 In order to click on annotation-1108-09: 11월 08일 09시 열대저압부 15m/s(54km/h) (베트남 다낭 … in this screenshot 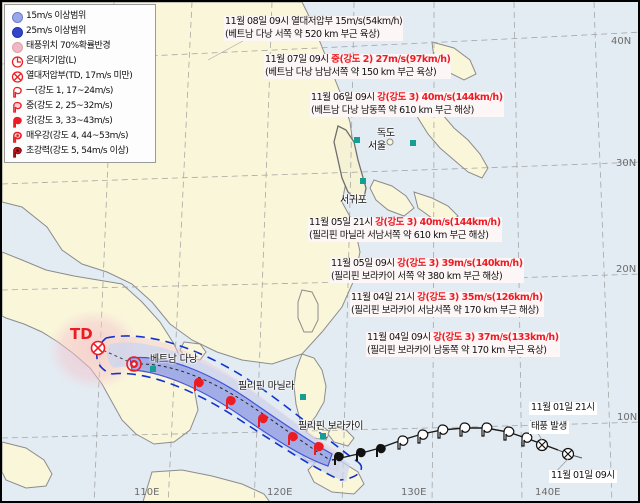, I will do `click(314, 28)`.